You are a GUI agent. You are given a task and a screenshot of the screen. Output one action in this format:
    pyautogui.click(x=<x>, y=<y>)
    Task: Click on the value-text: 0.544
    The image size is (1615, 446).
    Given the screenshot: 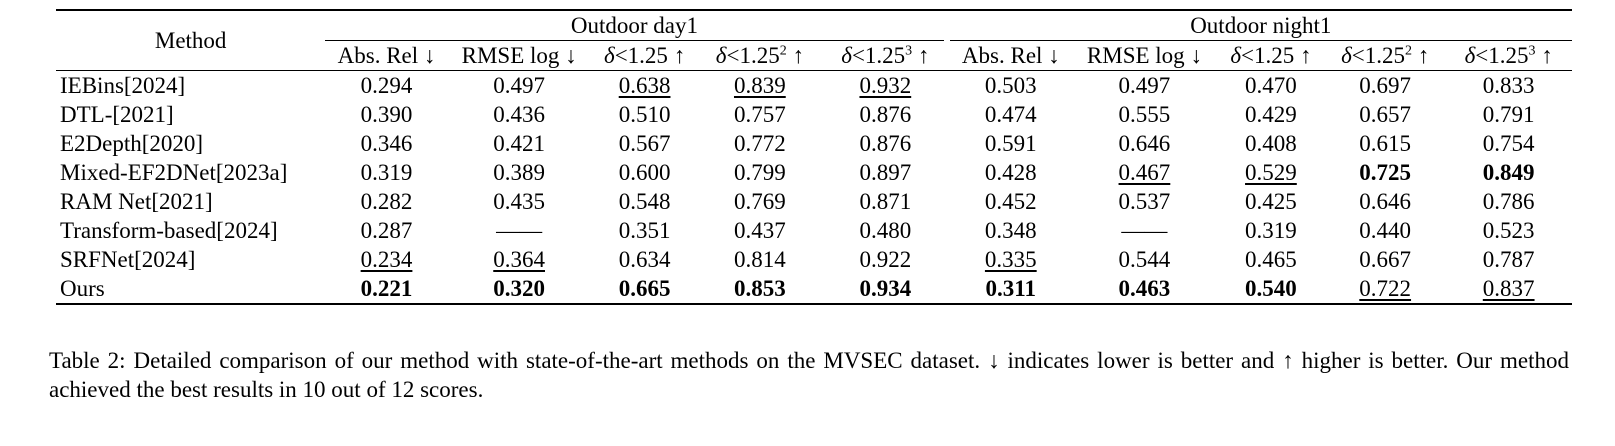 What is the action you would take?
    pyautogui.click(x=1144, y=259)
    